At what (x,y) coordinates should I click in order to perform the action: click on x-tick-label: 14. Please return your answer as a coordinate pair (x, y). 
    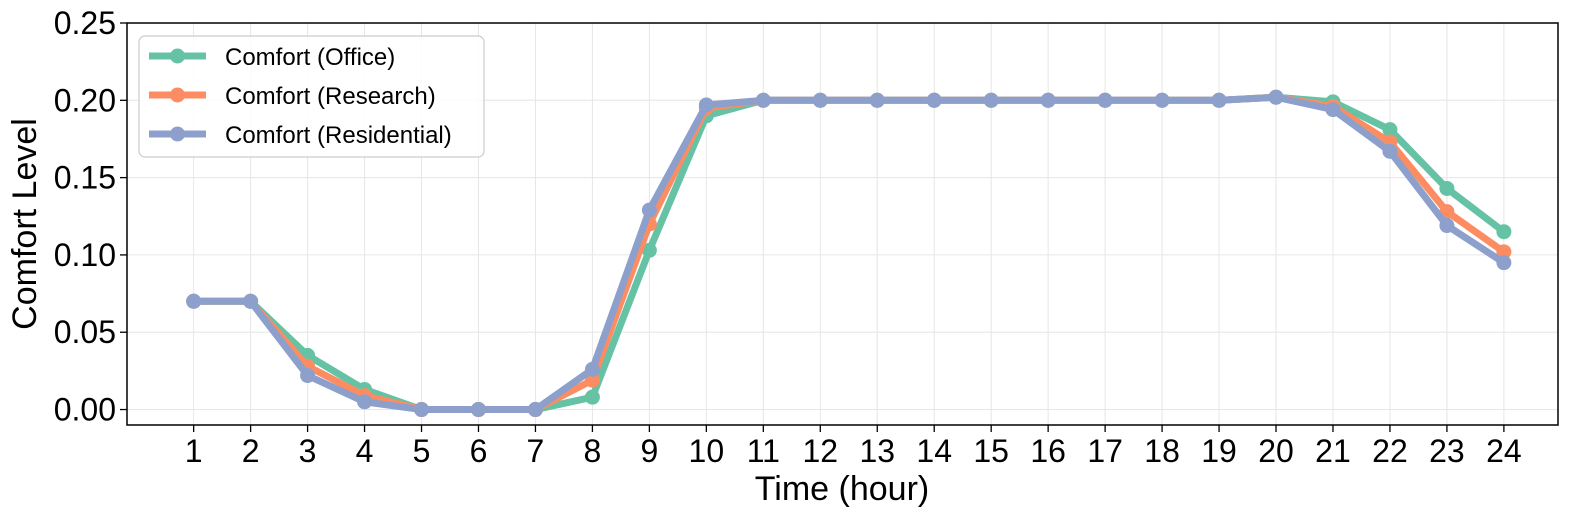
    Looking at the image, I should click on (934, 451).